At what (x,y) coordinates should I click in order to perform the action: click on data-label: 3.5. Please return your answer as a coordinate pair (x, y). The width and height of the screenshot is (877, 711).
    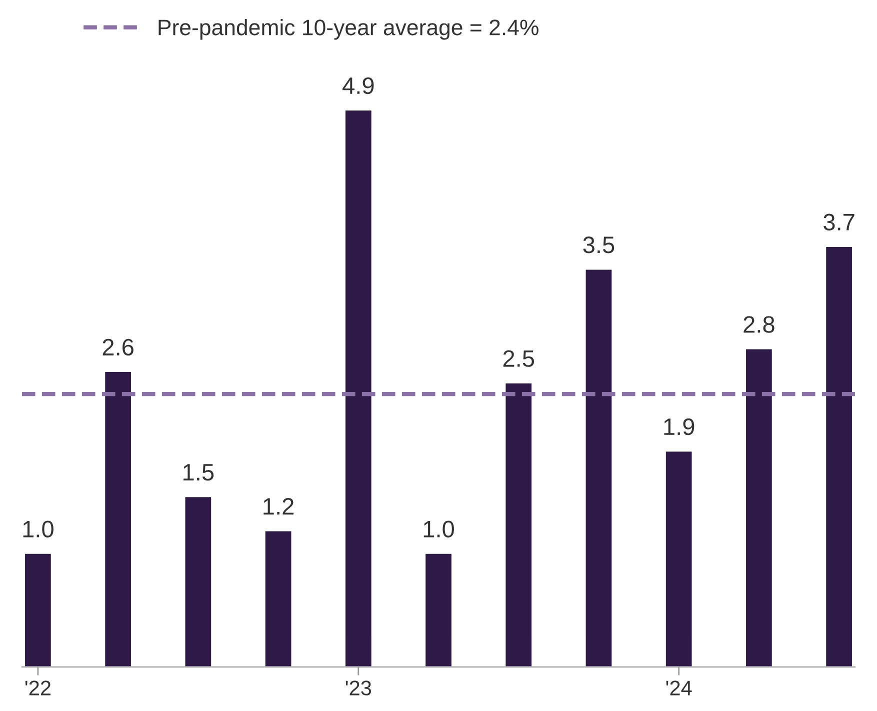
    Looking at the image, I should click on (598, 245).